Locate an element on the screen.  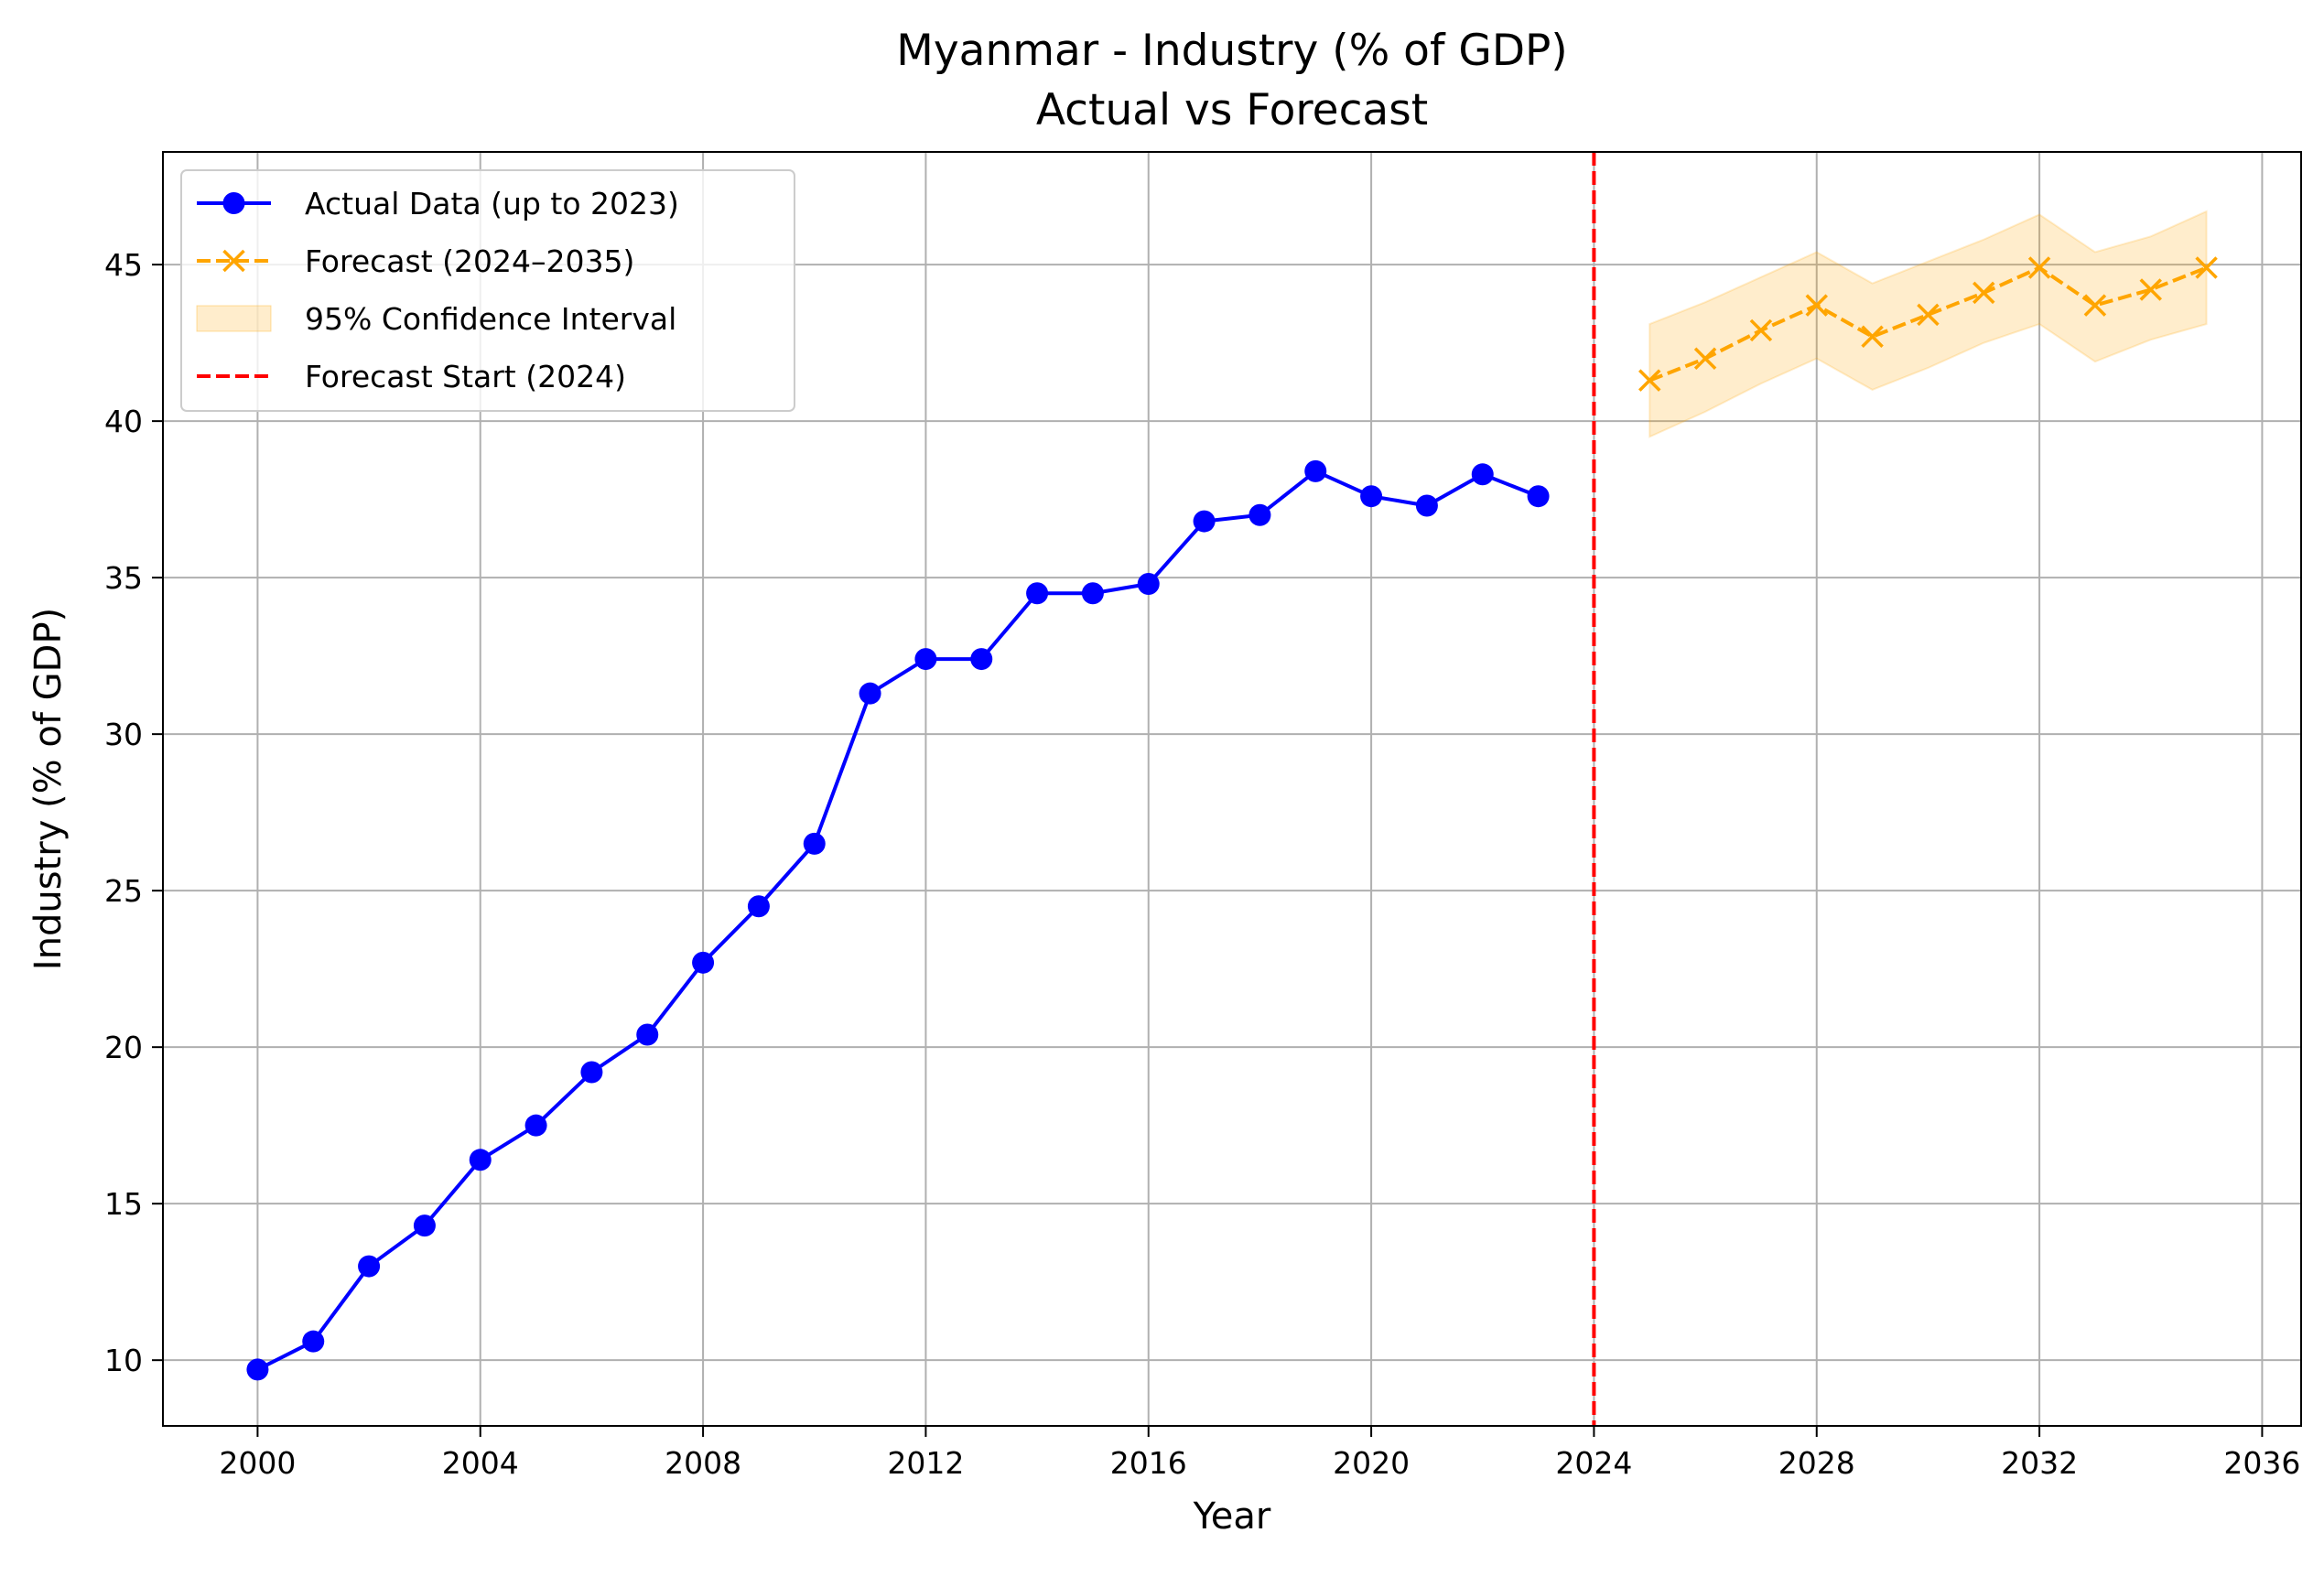
legend-forecast-marker is located at coordinates (233, 261).